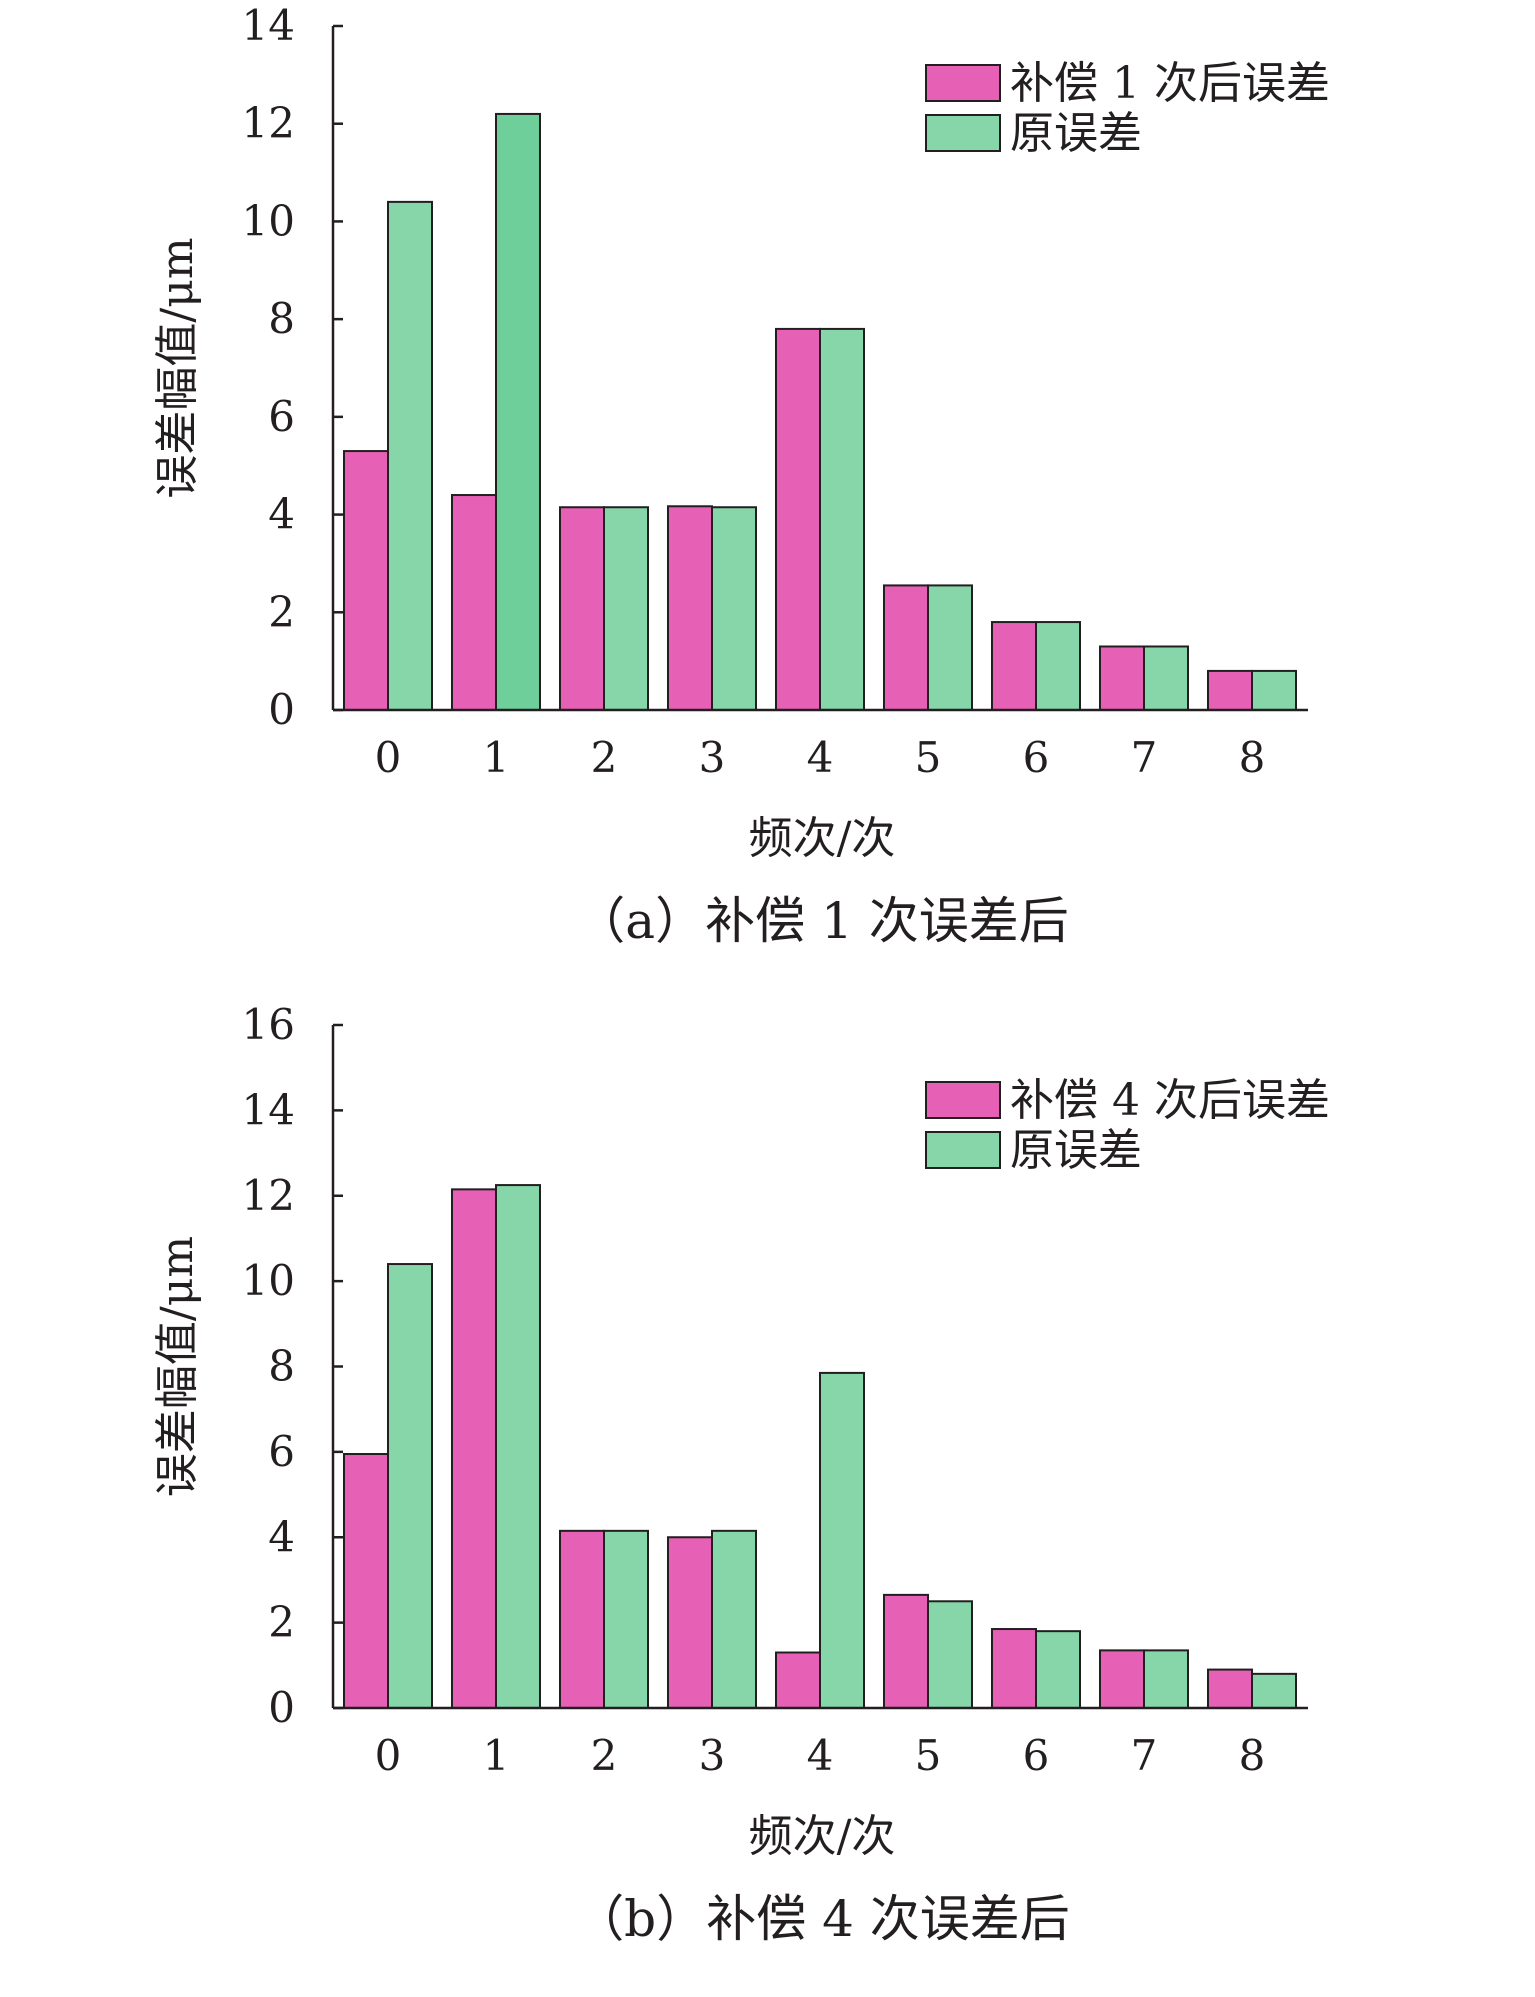 This screenshot has width=1535, height=1997. Describe the element at coordinates (268, 1024) in the screenshot. I see `y-tick-label-16: 16` at that location.